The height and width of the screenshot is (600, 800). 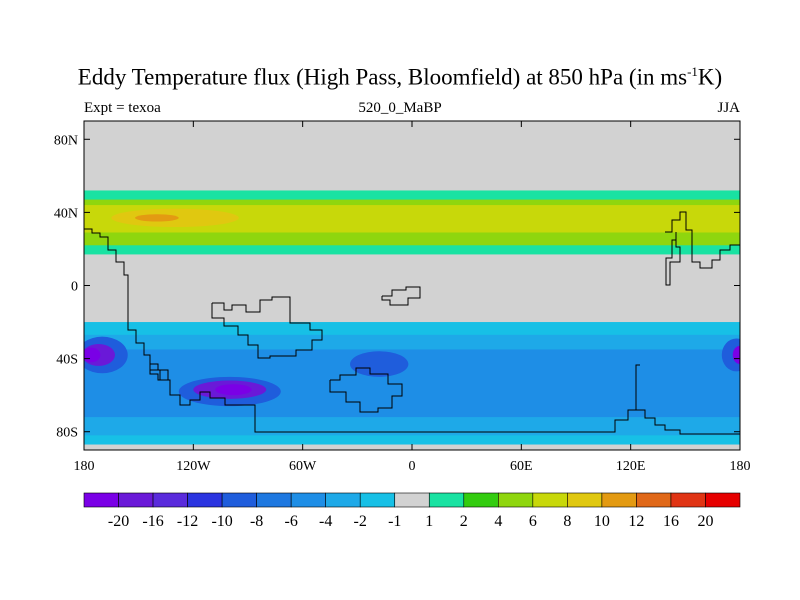 What do you see at coordinates (122, 108) in the screenshot?
I see `experiment-label: Expt = texoa` at bounding box center [122, 108].